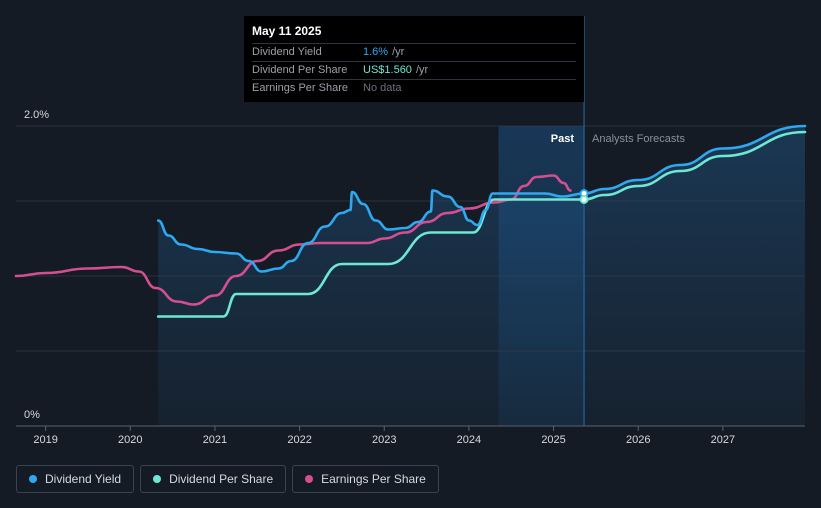  I want to click on y-tick-label: 2.0%, so click(36, 115).